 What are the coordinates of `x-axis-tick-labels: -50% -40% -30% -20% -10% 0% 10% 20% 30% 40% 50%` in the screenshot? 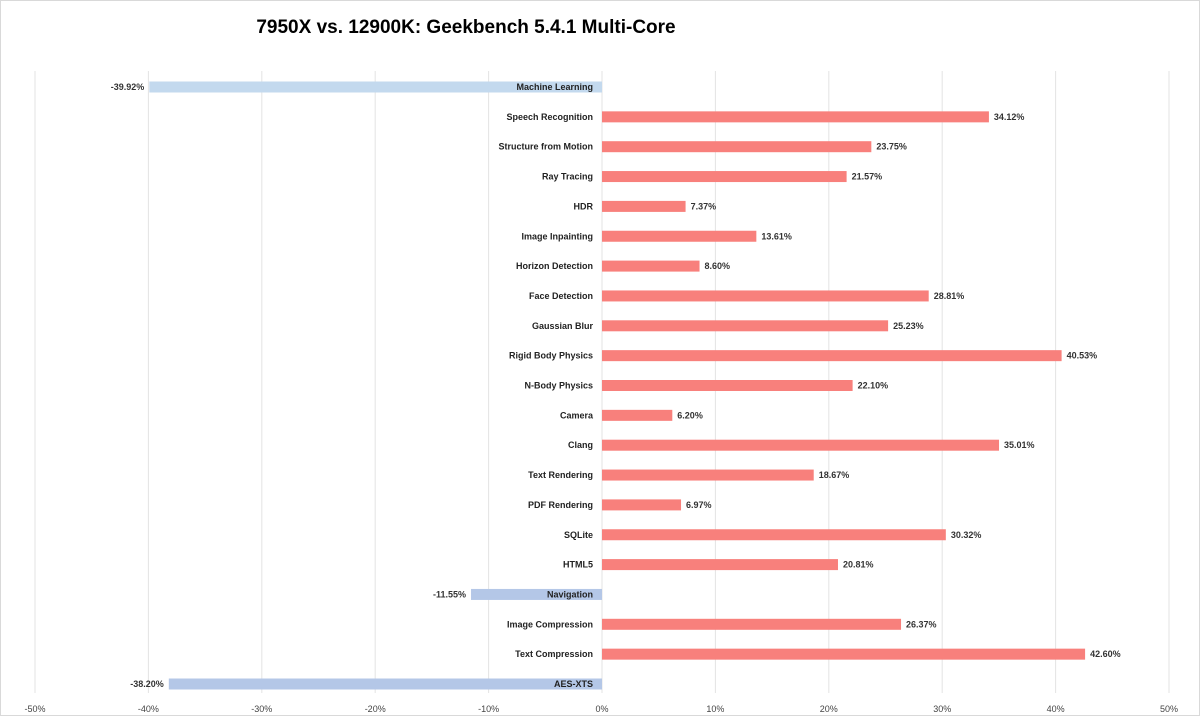 It's located at (601, 709).